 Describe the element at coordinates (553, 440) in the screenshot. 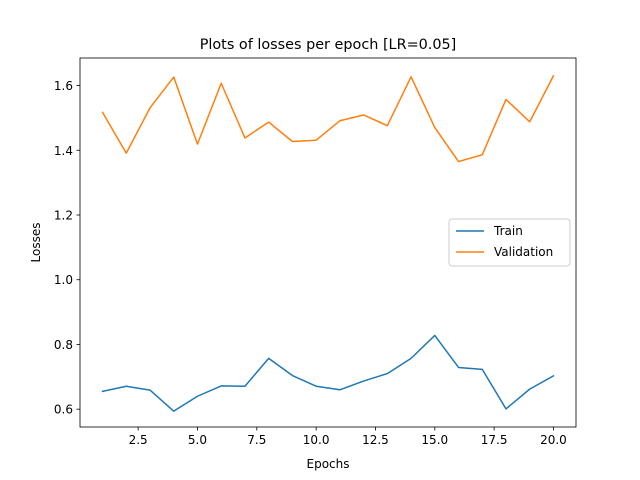

I see `x-tick-label: 20.0` at that location.